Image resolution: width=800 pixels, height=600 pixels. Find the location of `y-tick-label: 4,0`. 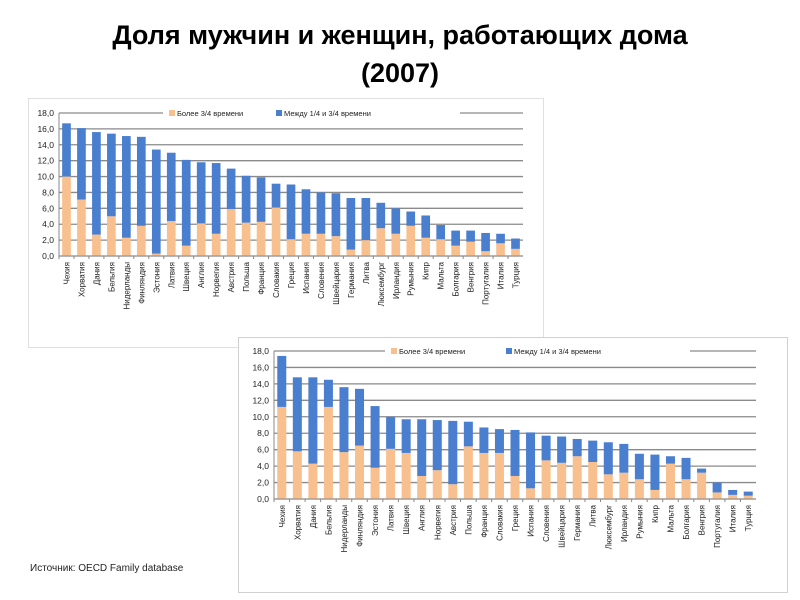

y-tick-label: 4,0 is located at coordinates (263, 466).